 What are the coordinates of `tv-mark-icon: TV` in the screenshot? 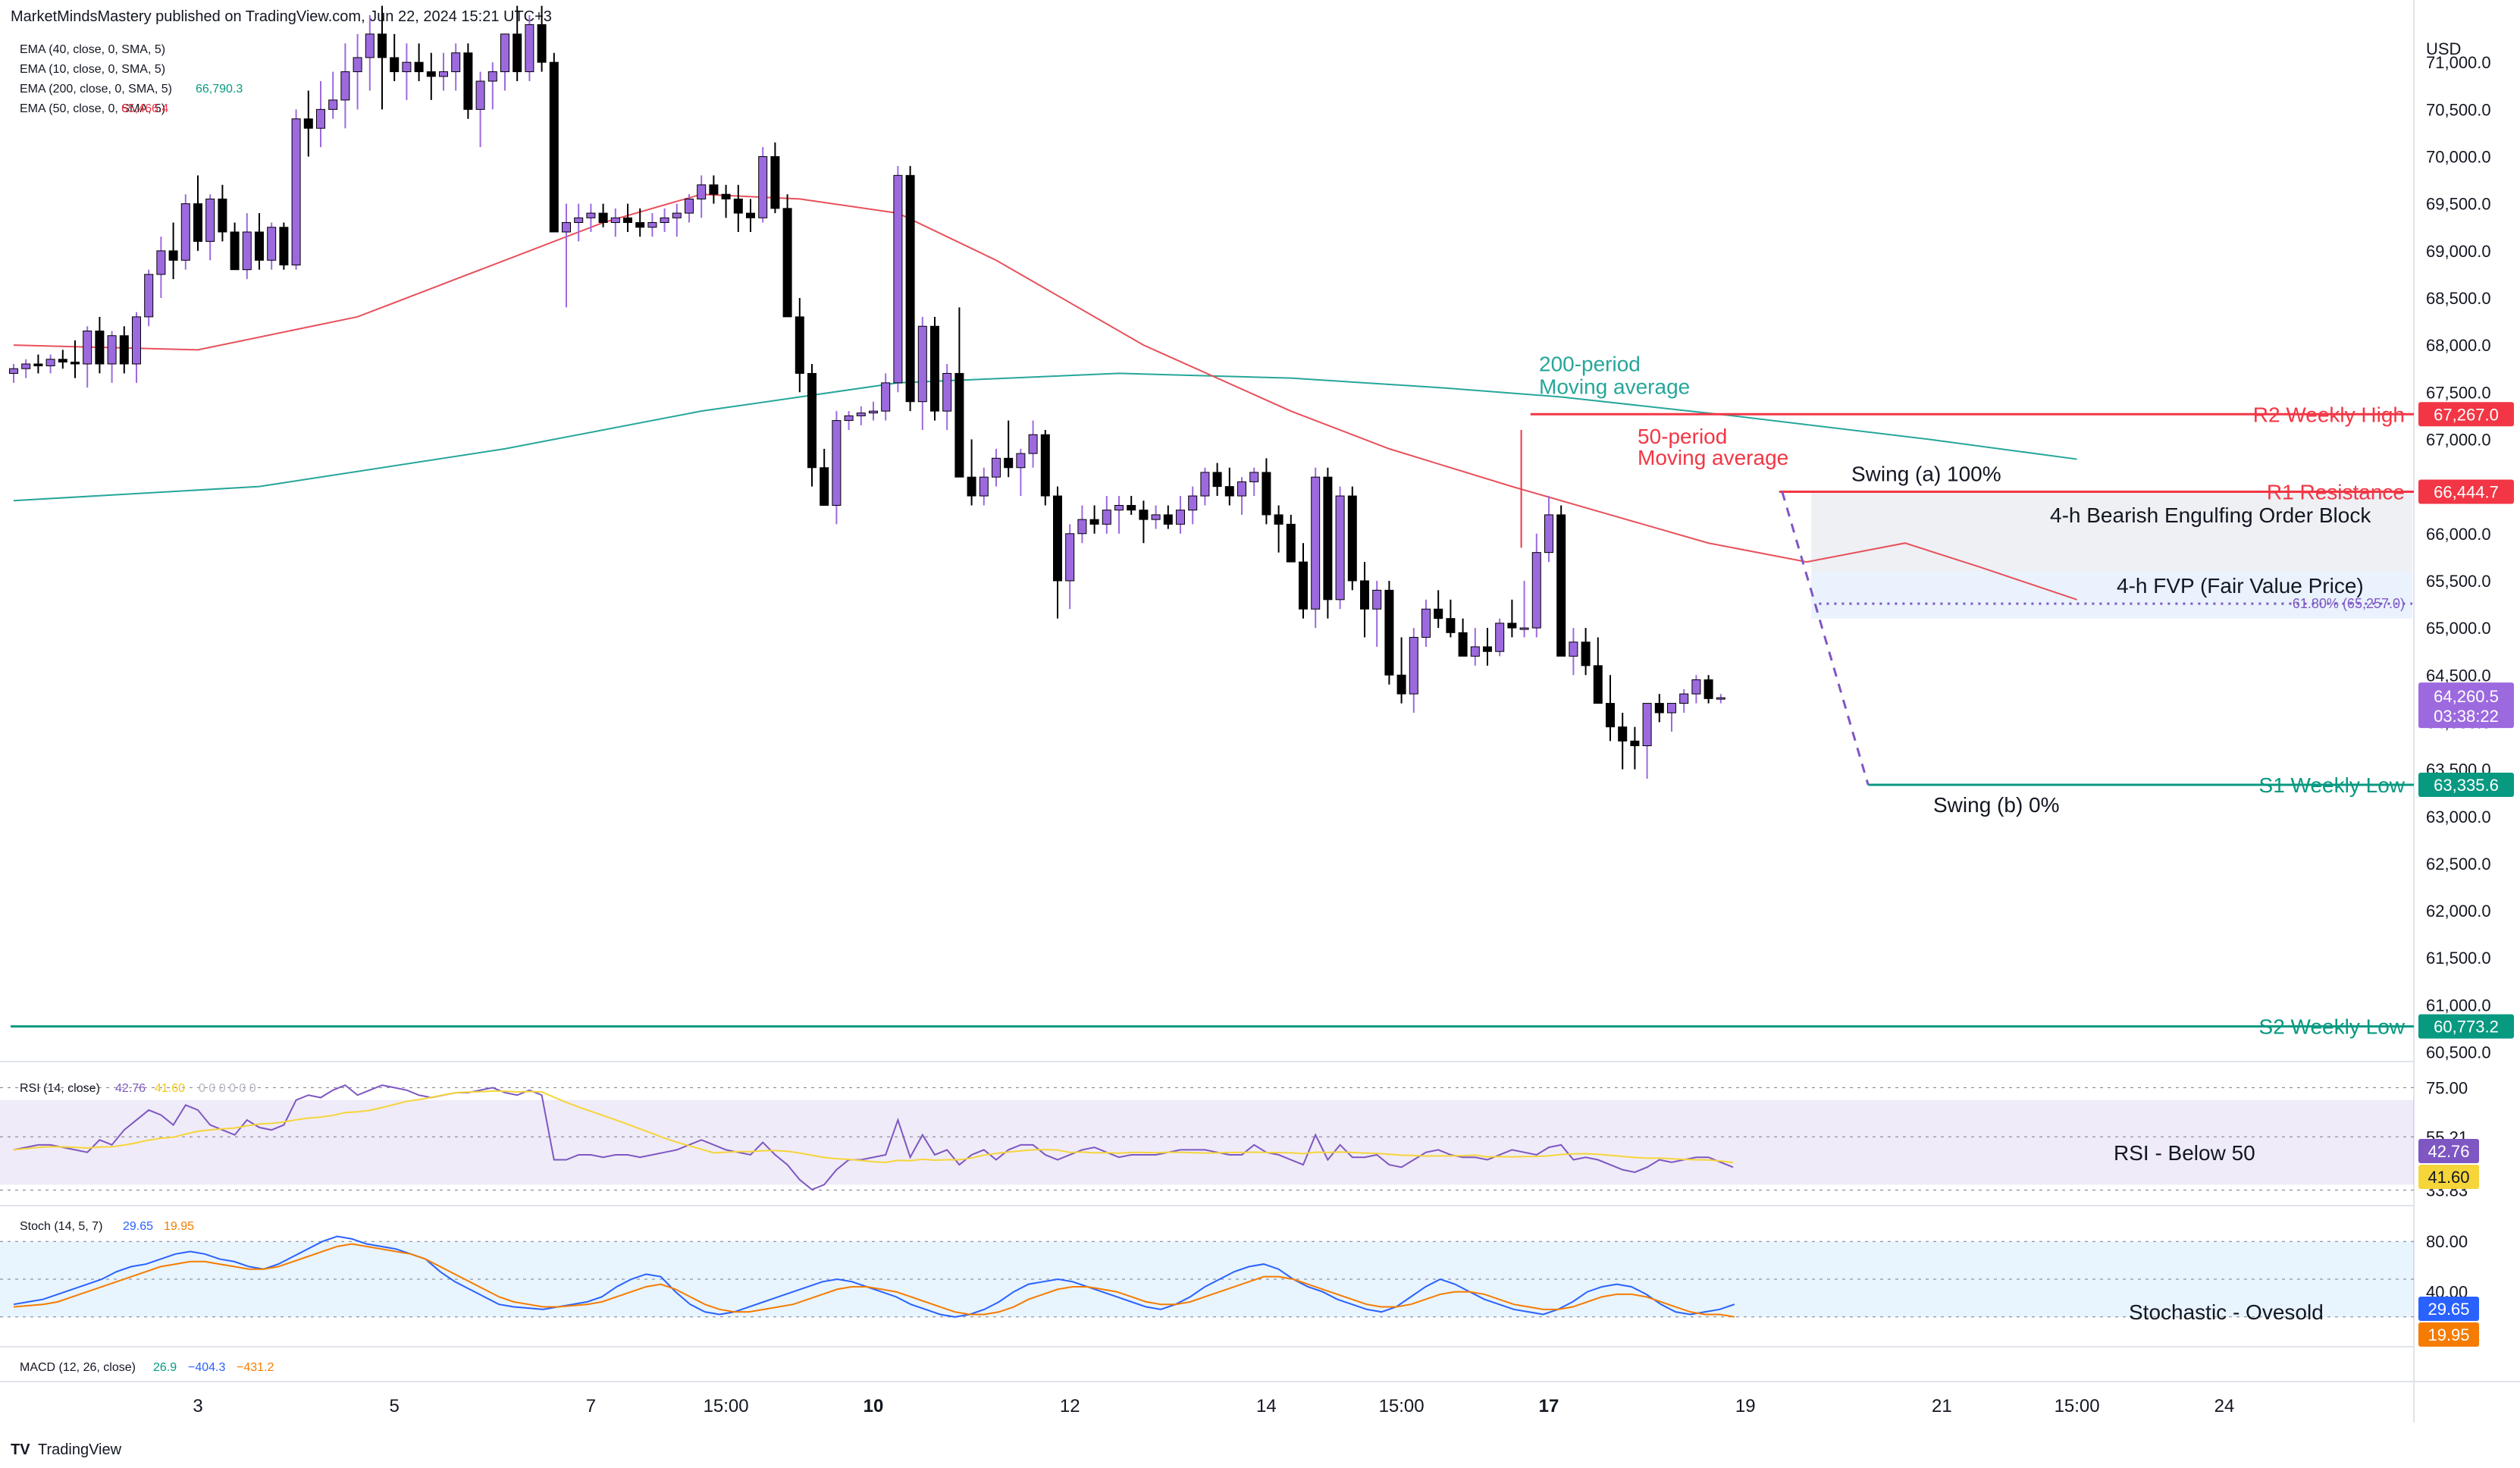 It's located at (20, 1449).